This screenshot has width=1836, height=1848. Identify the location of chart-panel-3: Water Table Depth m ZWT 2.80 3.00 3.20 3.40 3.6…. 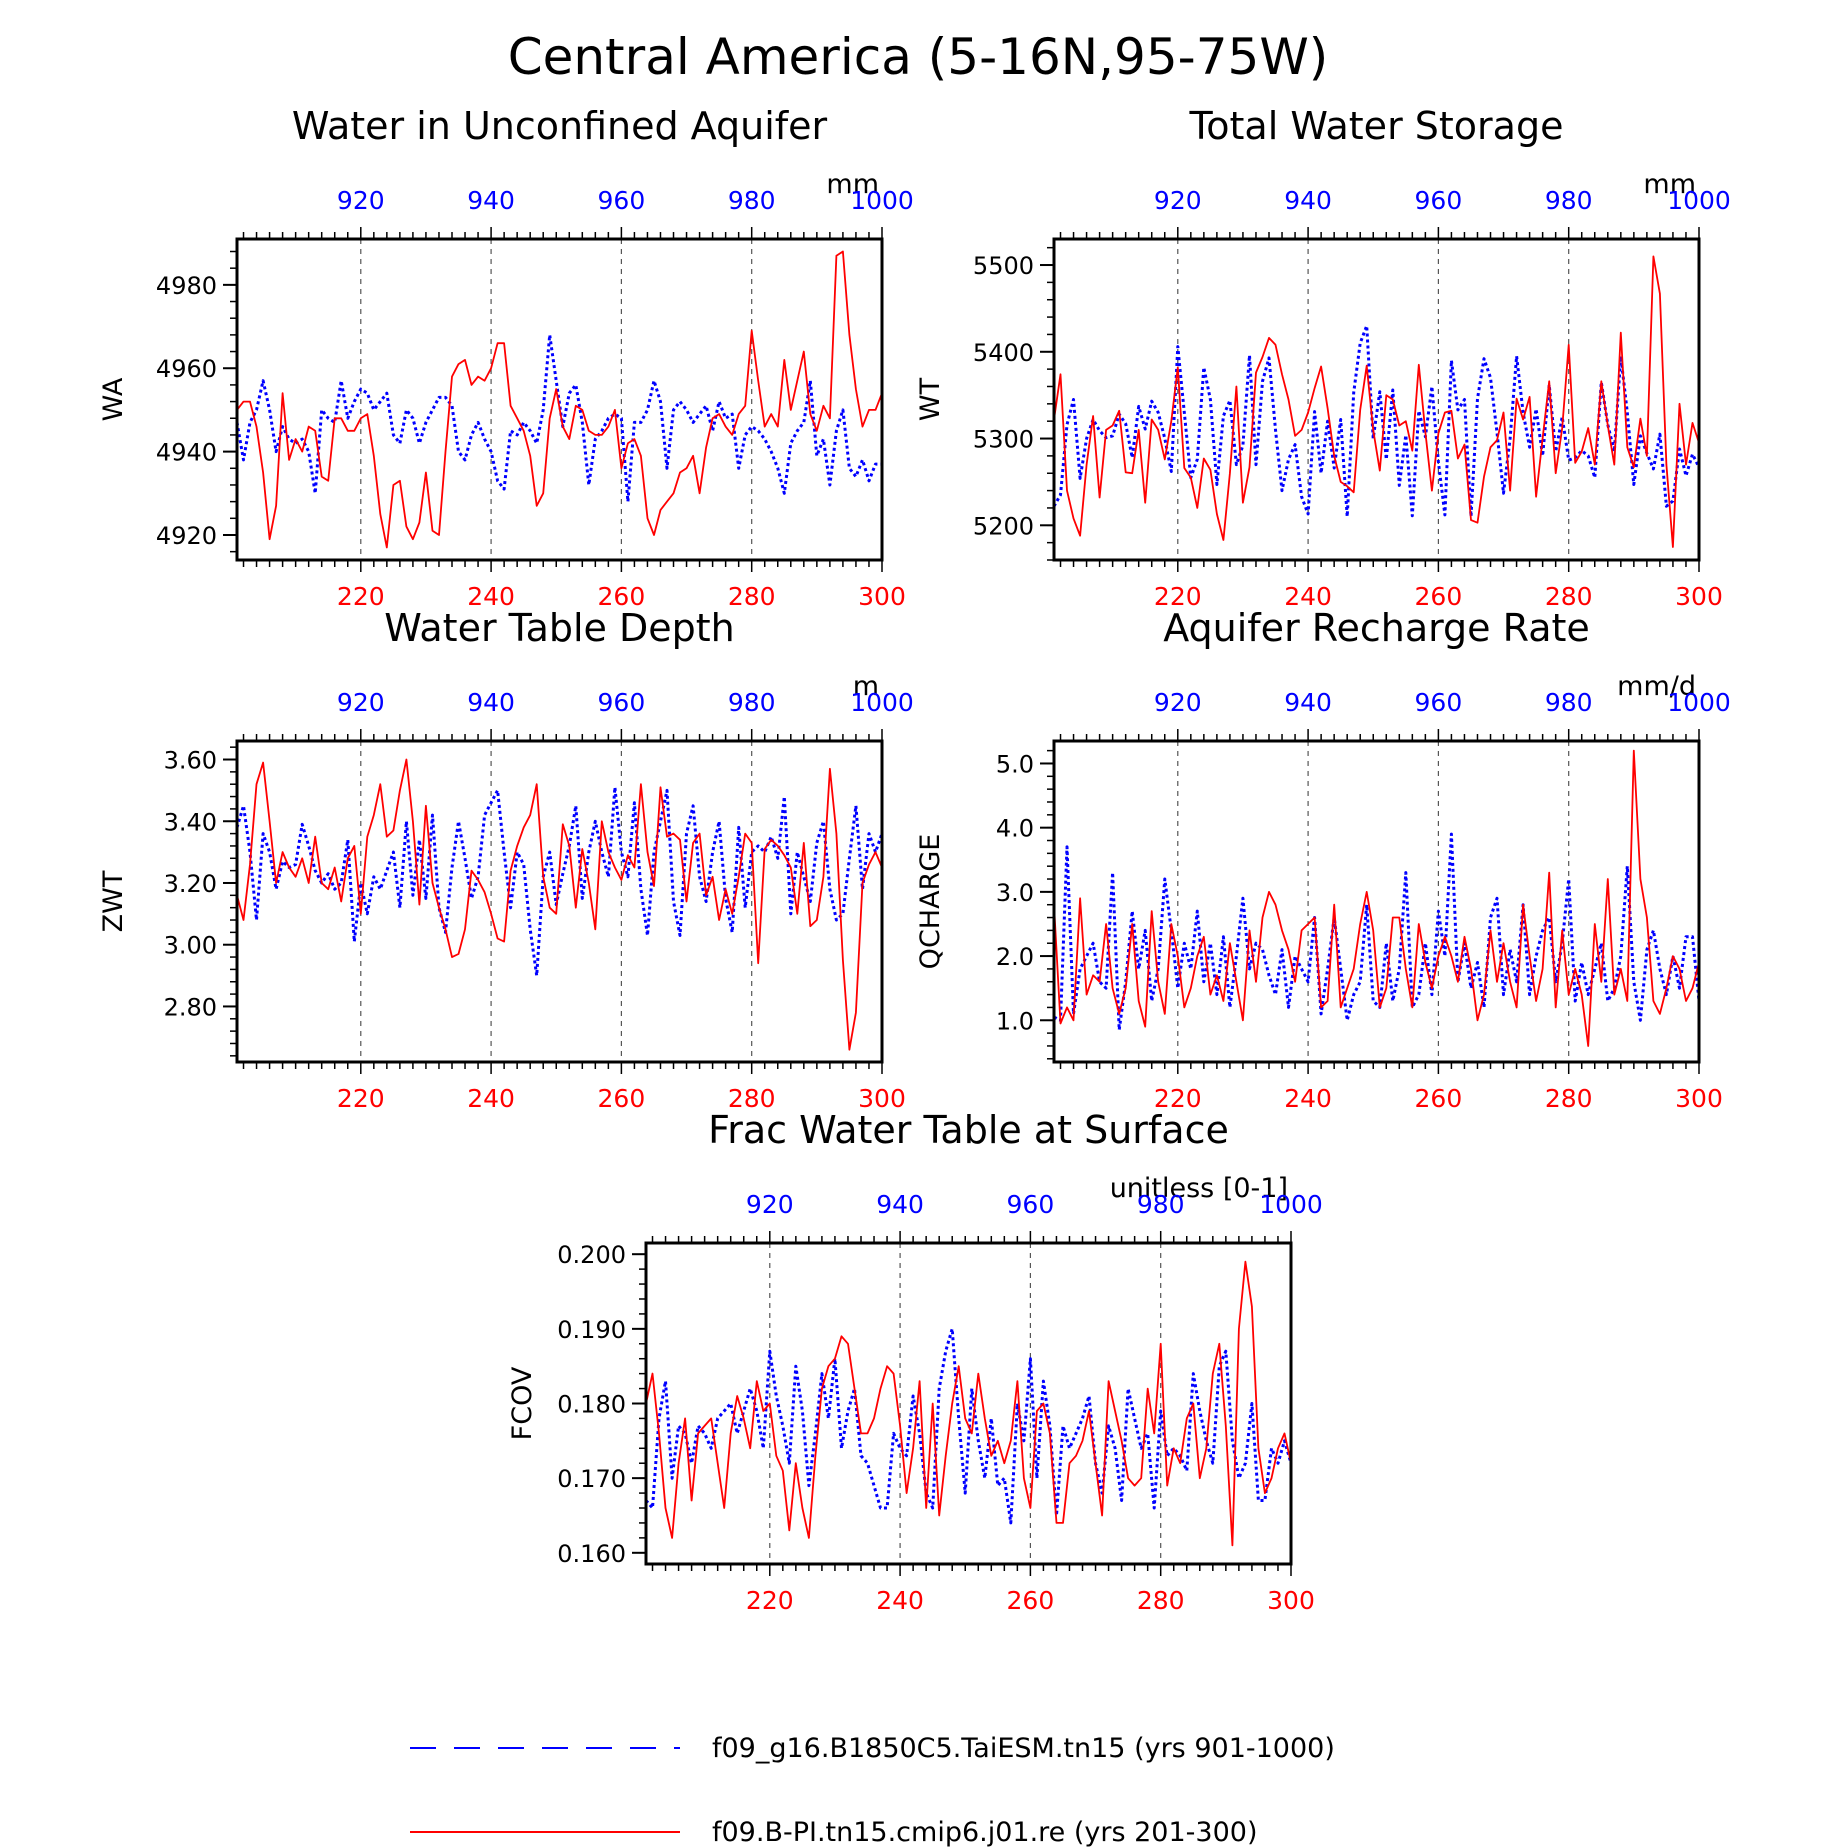
(506, 859).